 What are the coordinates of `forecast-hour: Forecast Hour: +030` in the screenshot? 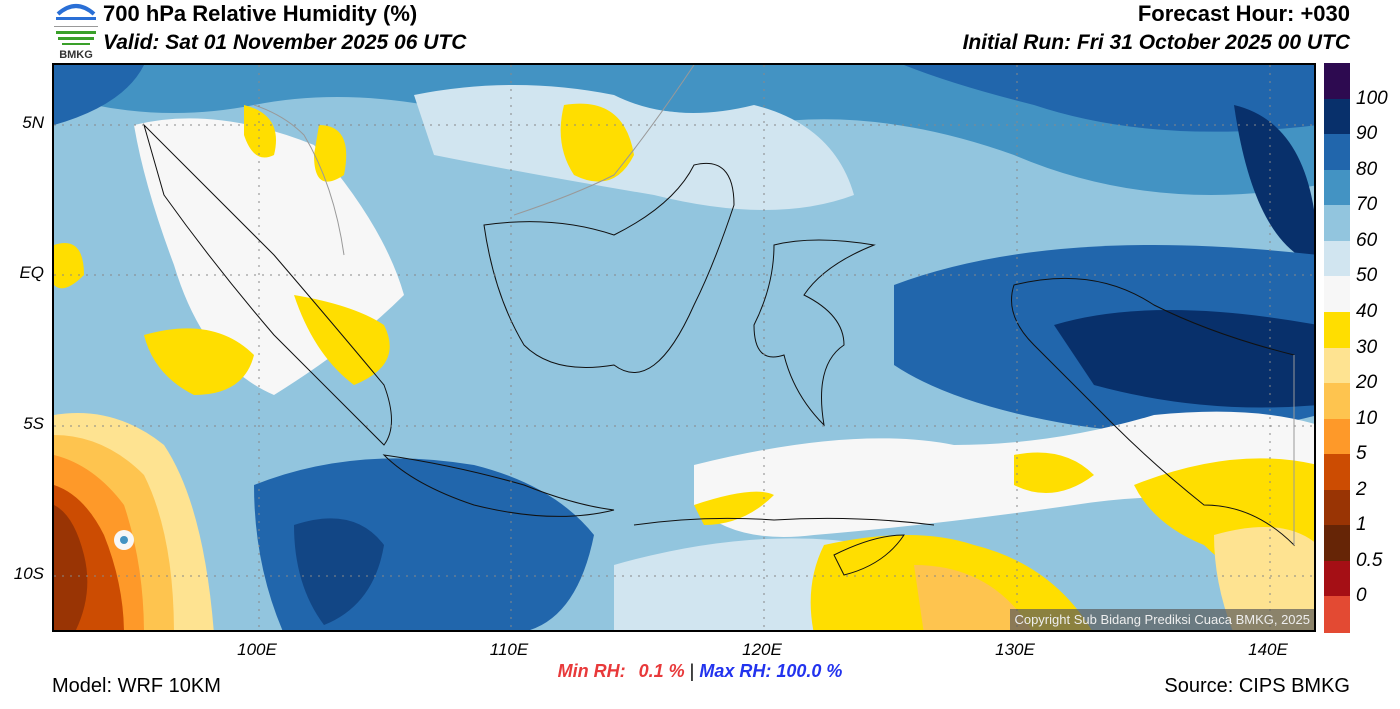 It's located at (1243, 13).